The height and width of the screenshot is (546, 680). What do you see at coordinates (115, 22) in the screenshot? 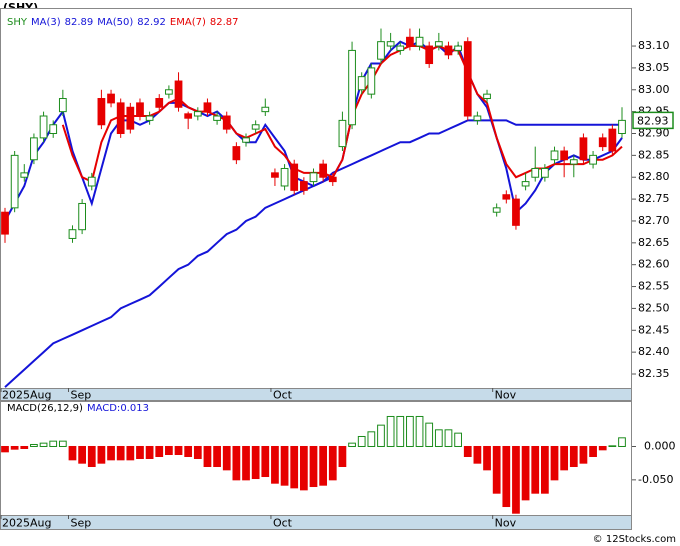
I see `legend-name: MA(50)` at bounding box center [115, 22].